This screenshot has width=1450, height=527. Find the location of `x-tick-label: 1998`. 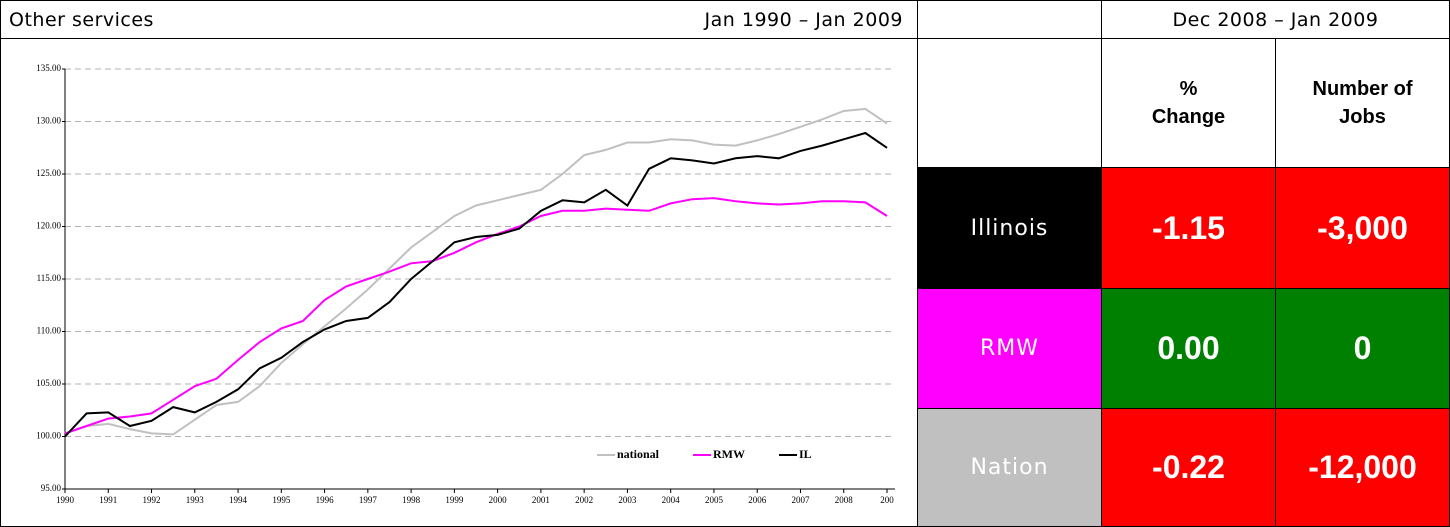

x-tick-label: 1998 is located at coordinates (411, 500).